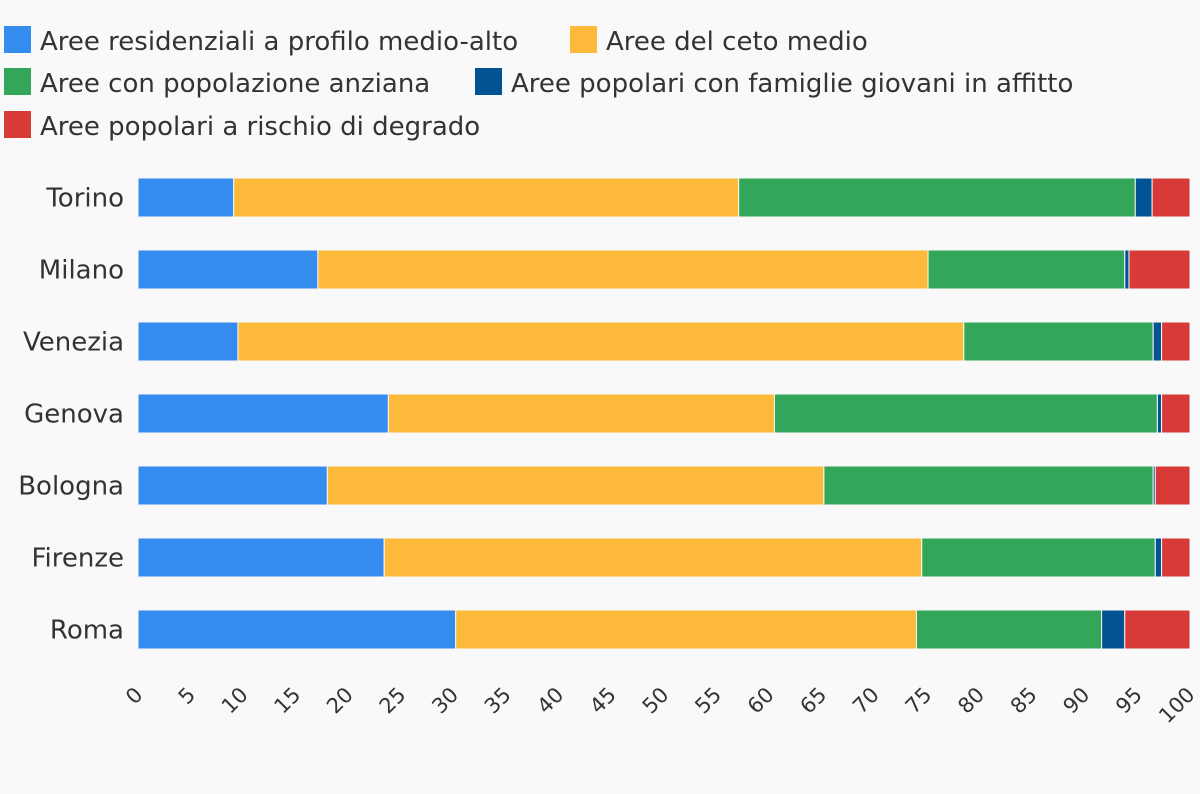  I want to click on bar-segment-venezia-aree-residenziali-a-profilo-medio-alto, so click(188, 341).